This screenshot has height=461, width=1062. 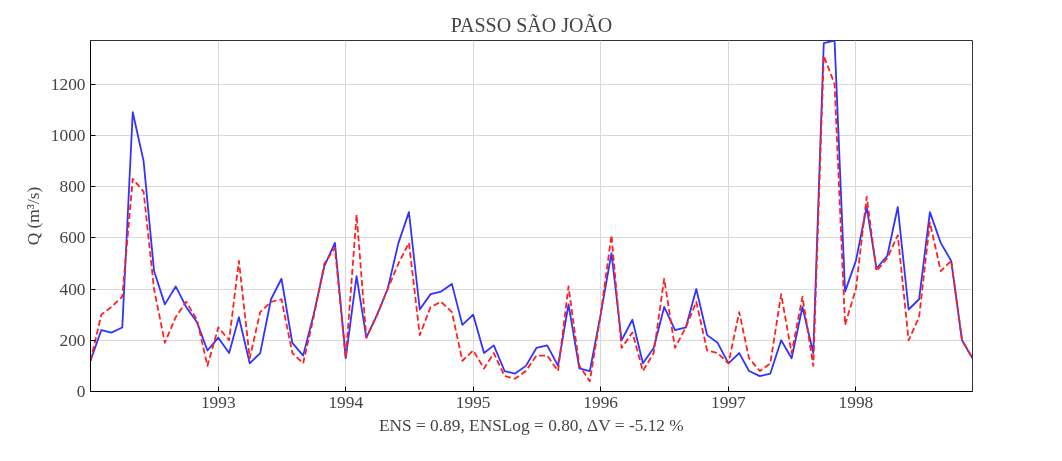 What do you see at coordinates (218, 402) in the screenshot?
I see `x-tick-label: 1993` at bounding box center [218, 402].